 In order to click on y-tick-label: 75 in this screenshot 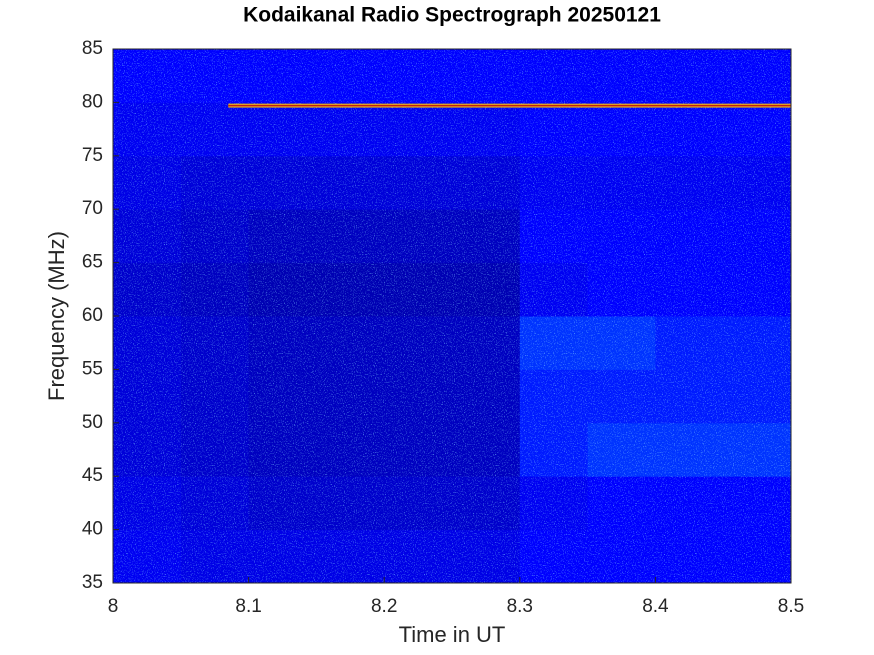, I will do `click(92, 155)`.